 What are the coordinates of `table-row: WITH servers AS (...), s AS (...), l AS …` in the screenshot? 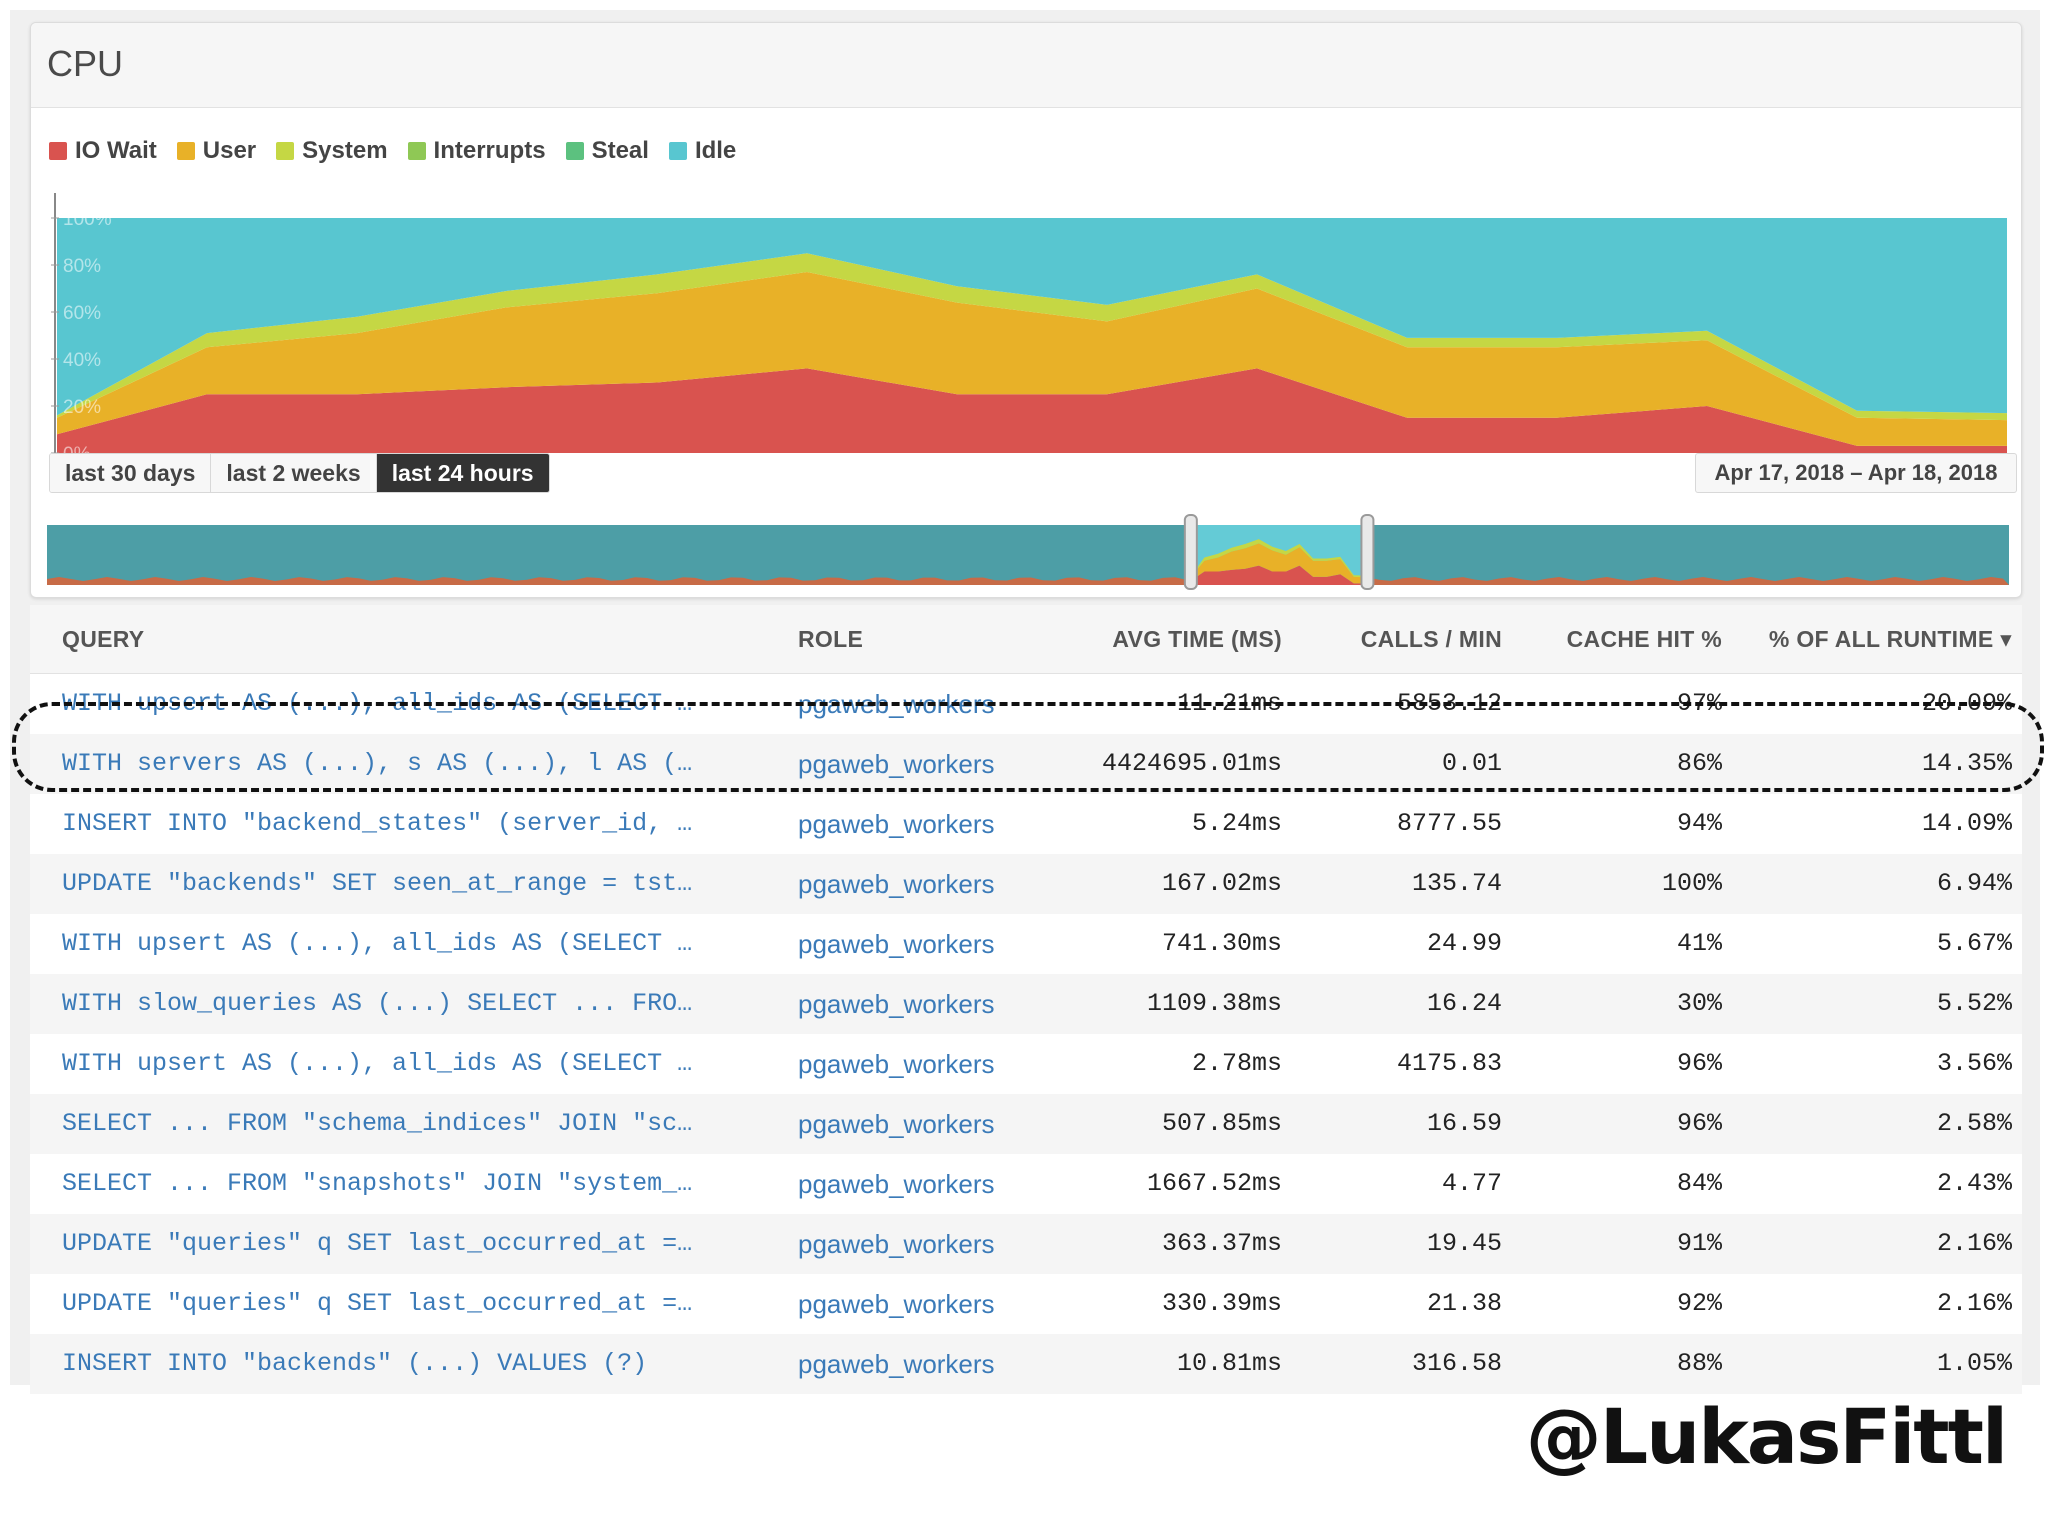 It's located at (1026, 764).